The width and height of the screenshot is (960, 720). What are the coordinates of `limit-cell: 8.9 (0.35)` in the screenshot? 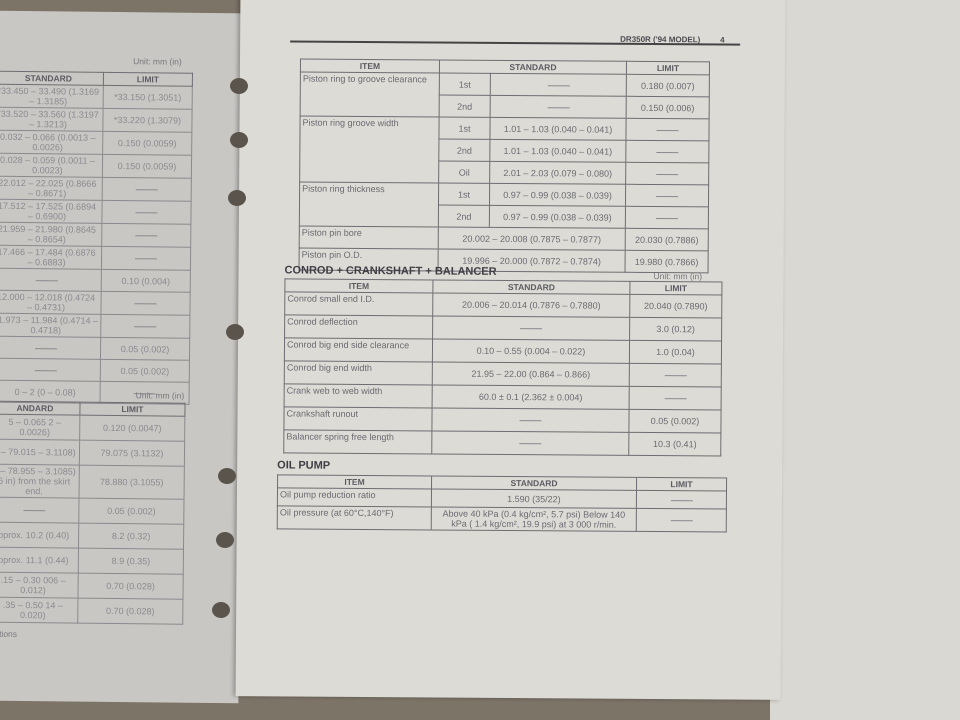 It's located at (131, 561).